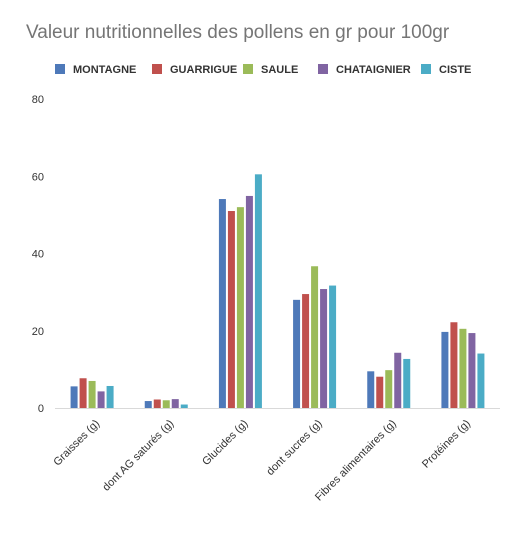 This screenshot has height=534, width=528. What do you see at coordinates (60, 69) in the screenshot?
I see `legend-swatch-montagne` at bounding box center [60, 69].